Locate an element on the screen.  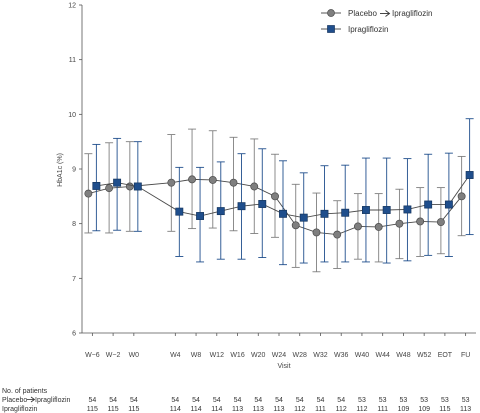
x-tick-label: FU is located at coordinates (465, 355).